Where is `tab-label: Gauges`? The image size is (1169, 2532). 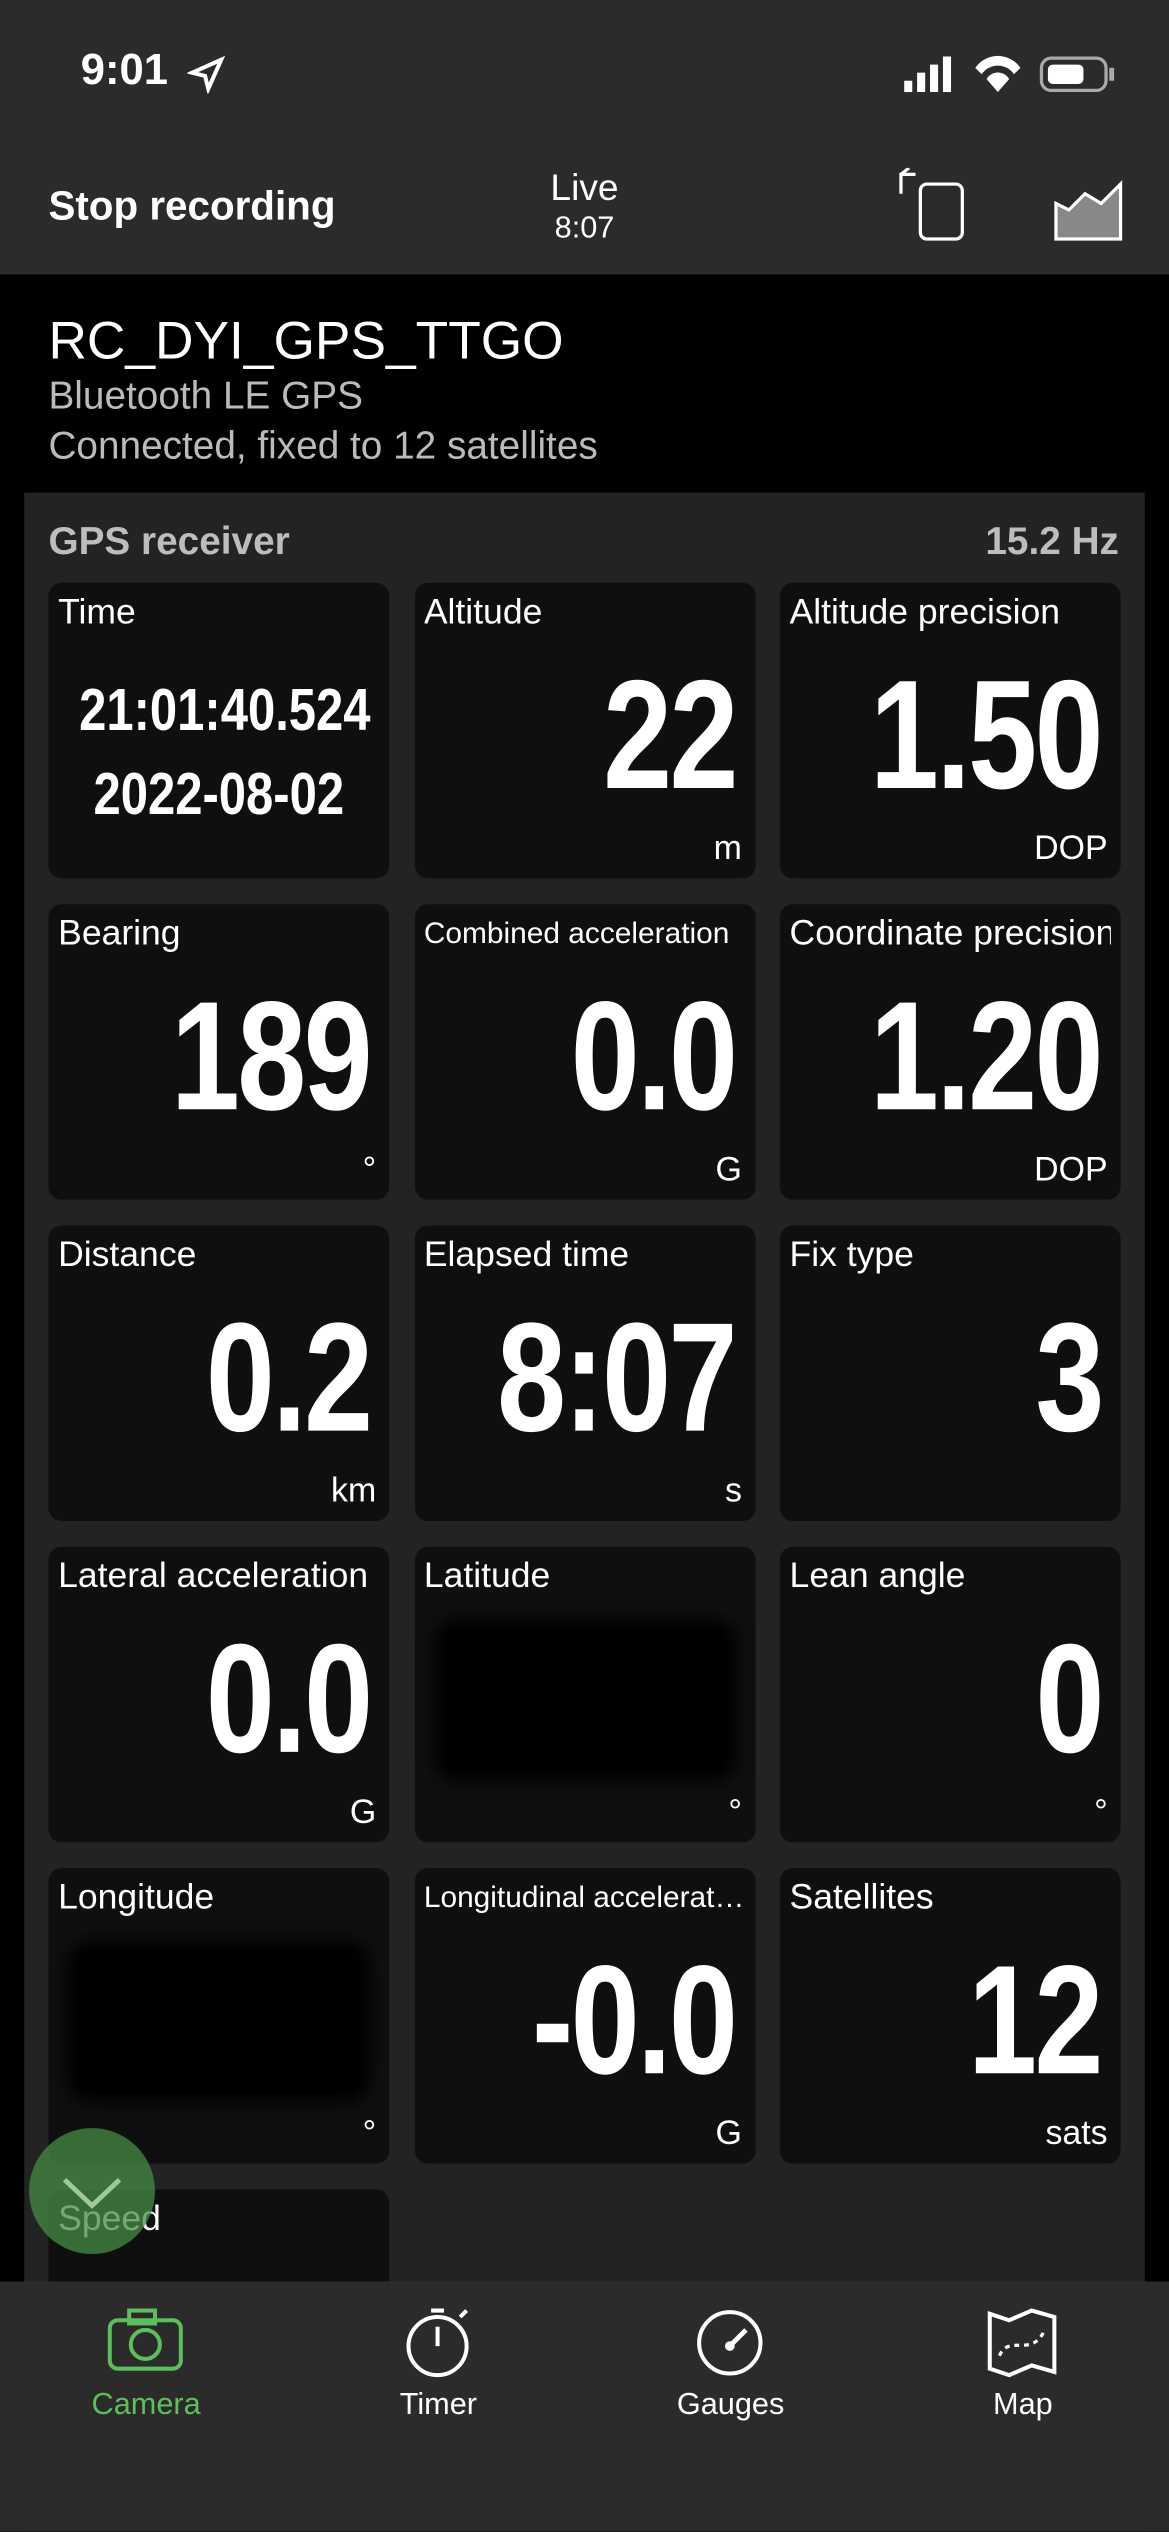 tab-label: Gauges is located at coordinates (730, 2405).